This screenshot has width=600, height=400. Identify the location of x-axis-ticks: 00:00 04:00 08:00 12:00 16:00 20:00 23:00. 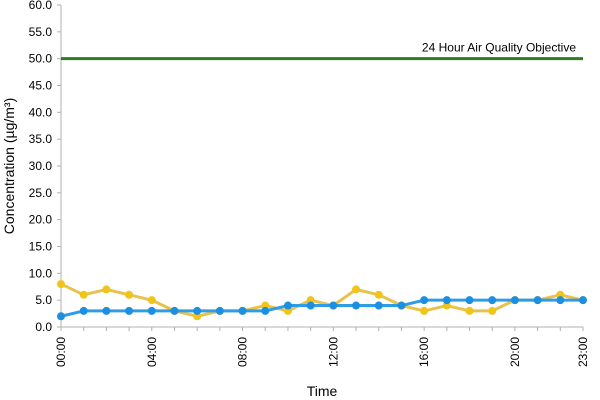
(322, 347).